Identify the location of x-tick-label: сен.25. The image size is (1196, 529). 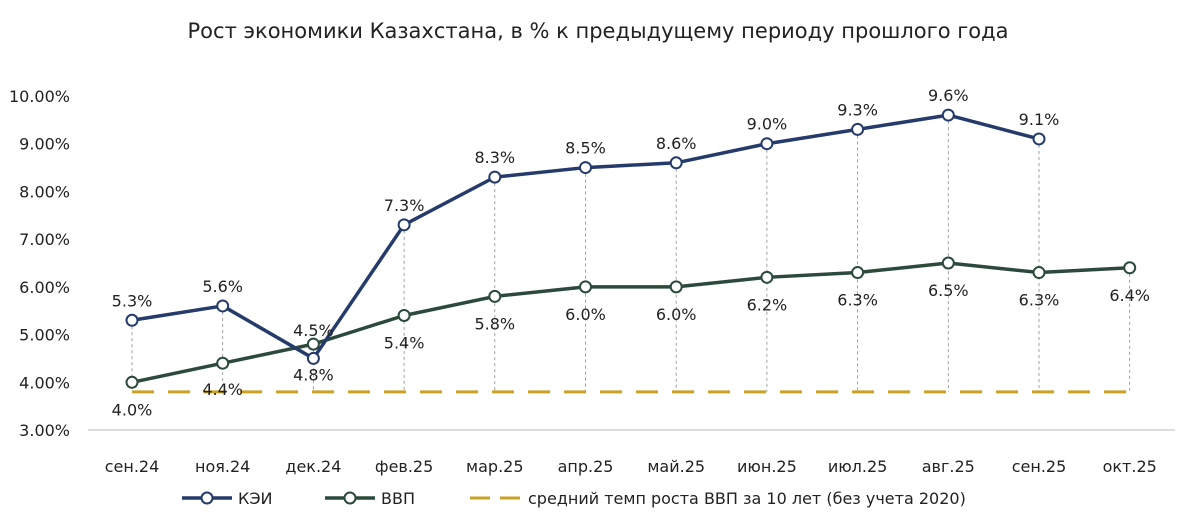
(1039, 466).